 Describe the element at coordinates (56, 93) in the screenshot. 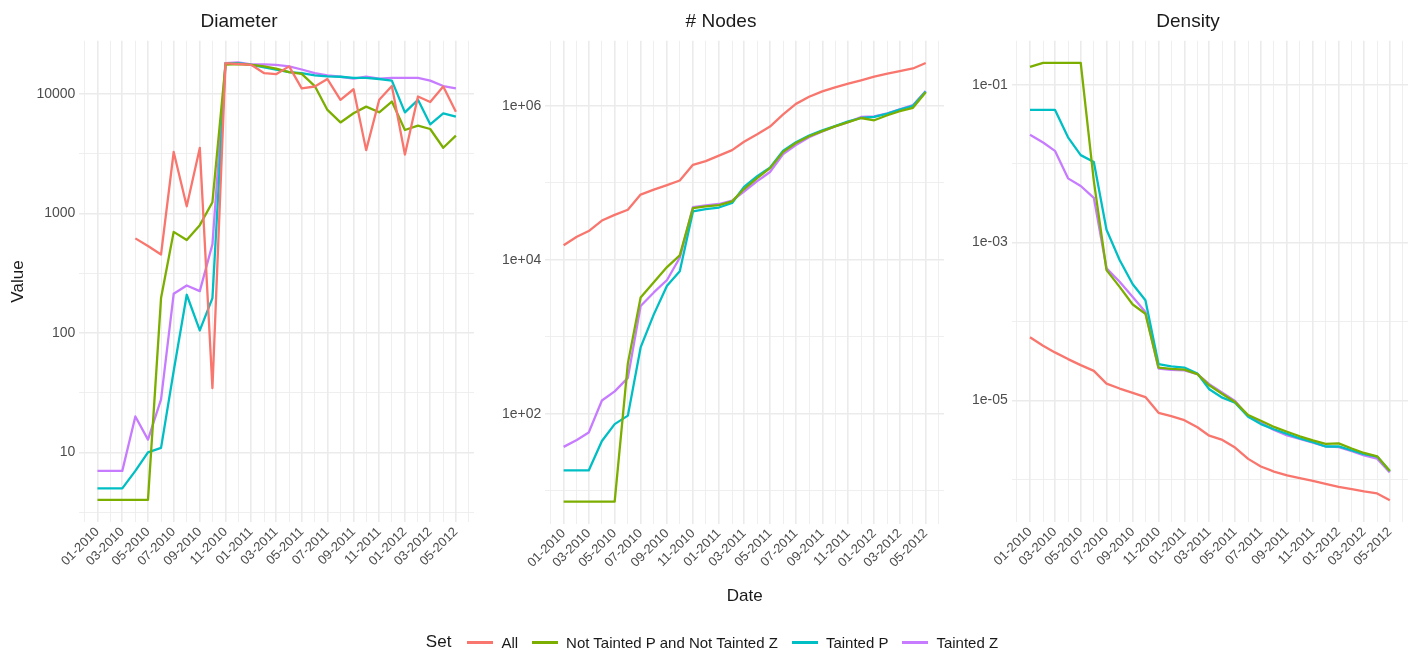

I see `y-tick-label: 10000` at that location.